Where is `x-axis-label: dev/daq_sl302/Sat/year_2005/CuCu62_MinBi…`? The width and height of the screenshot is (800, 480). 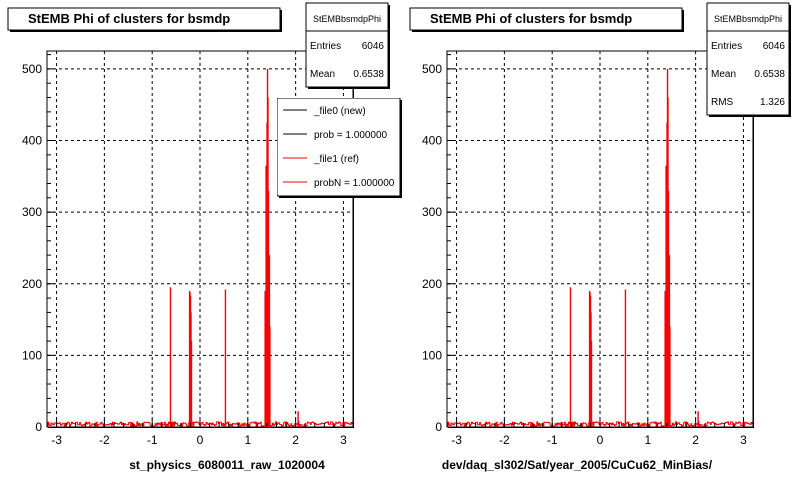
x-axis-label: dev/daq_sl302/Sat/year_2005/CuCu62_MinBi… is located at coordinates (577, 465).